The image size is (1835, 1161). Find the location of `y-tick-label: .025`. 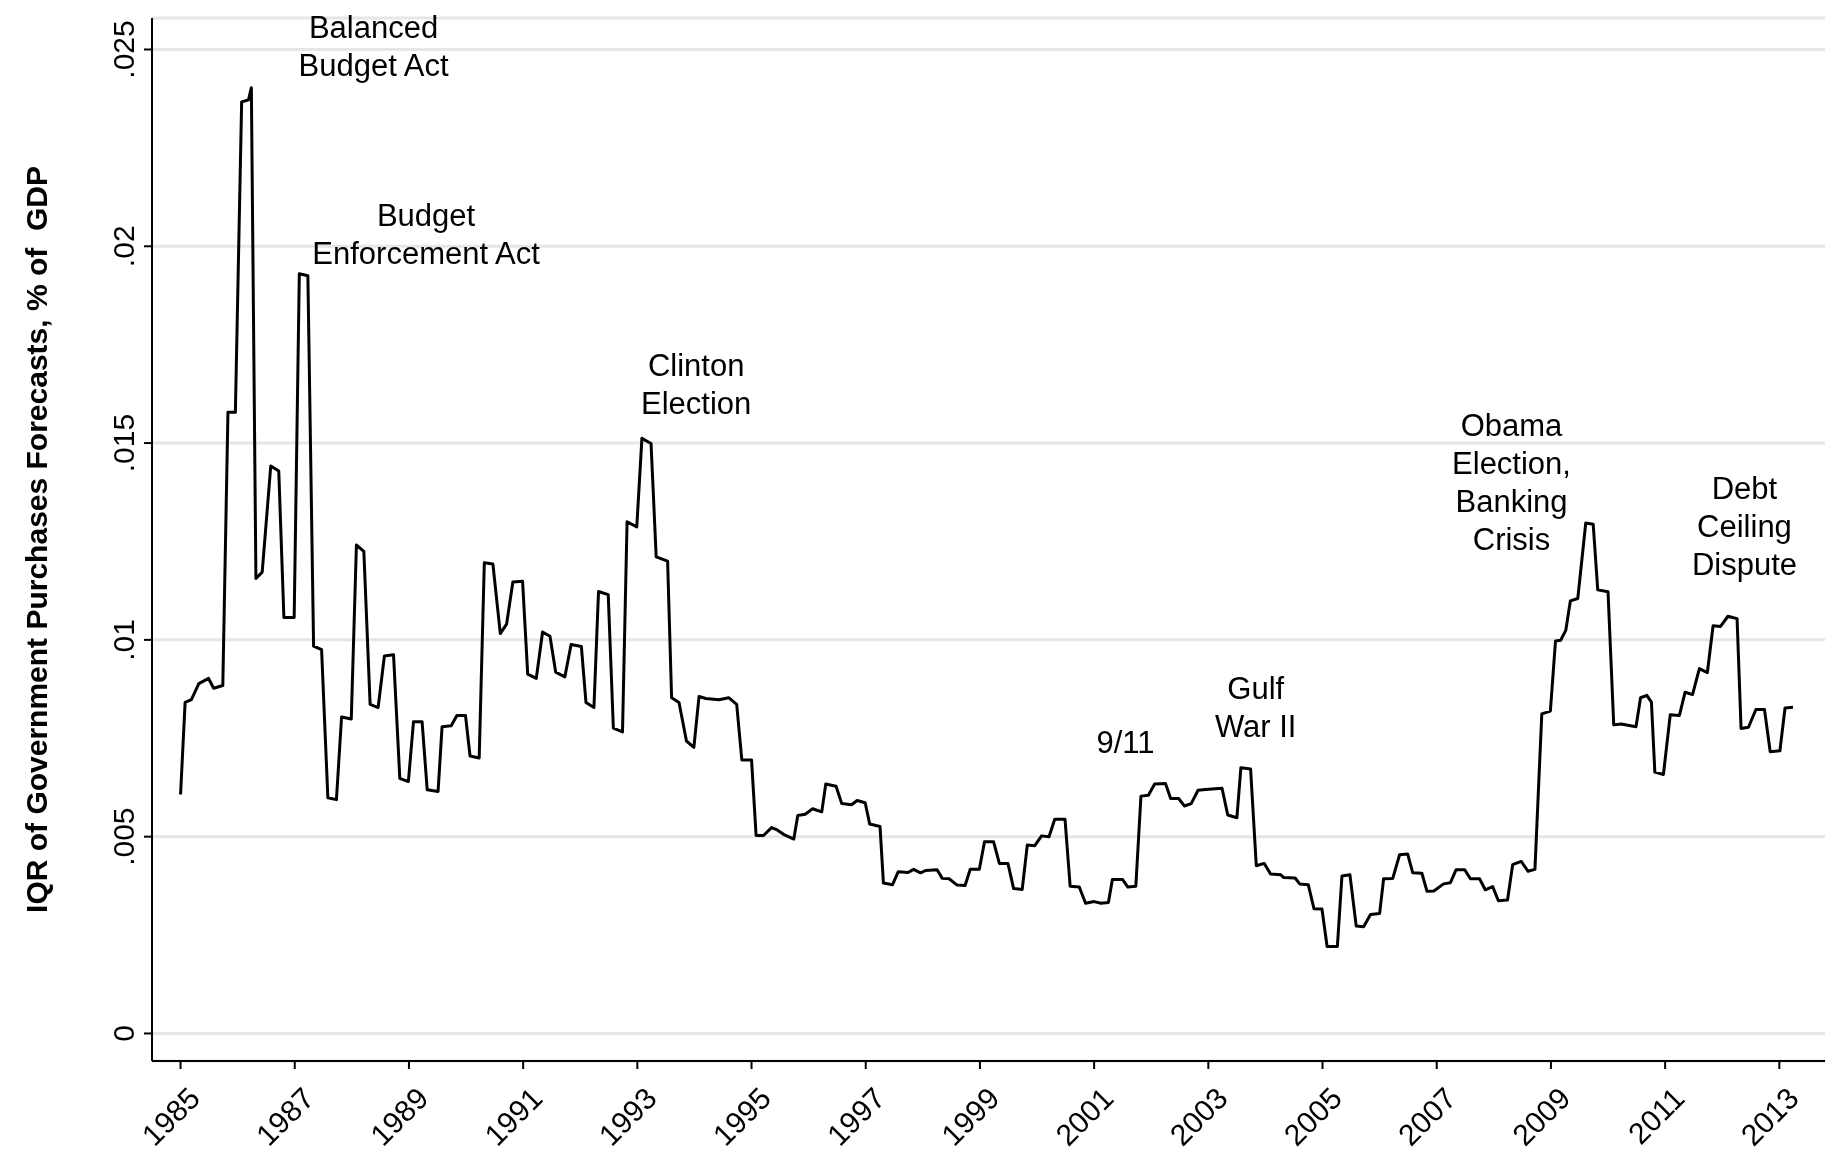

y-tick-label: .025 is located at coordinates (123, 49).